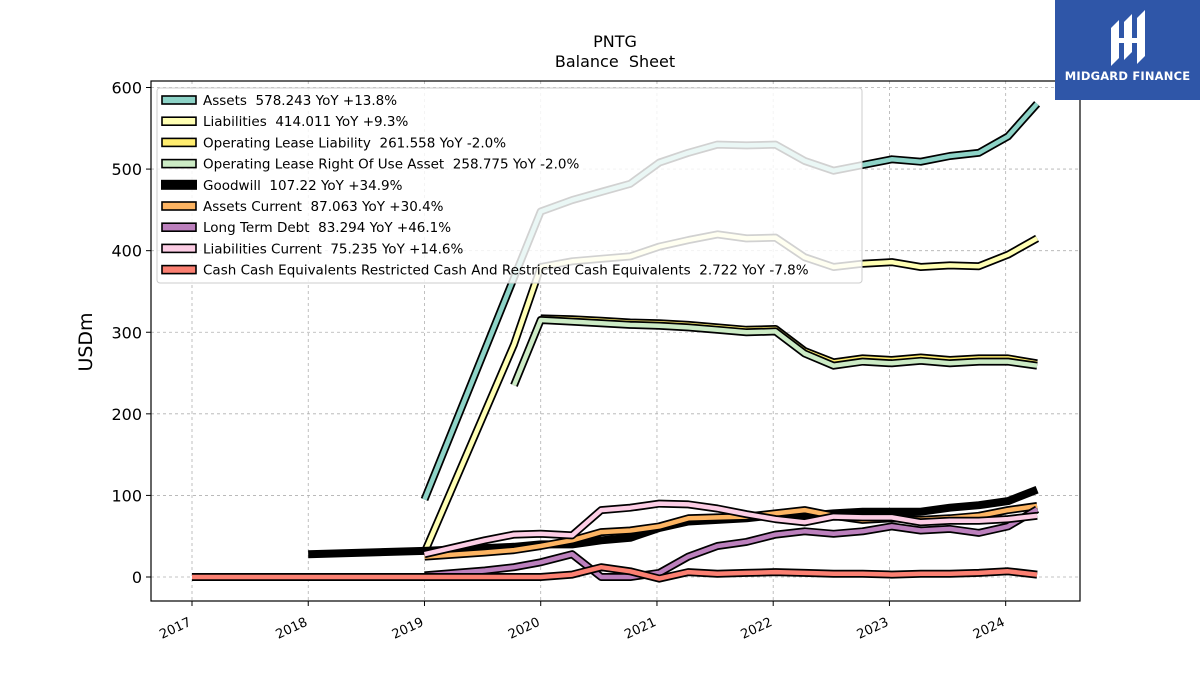 The image size is (1200, 675). I want to click on y-axis-label: USDm, so click(86, 341).